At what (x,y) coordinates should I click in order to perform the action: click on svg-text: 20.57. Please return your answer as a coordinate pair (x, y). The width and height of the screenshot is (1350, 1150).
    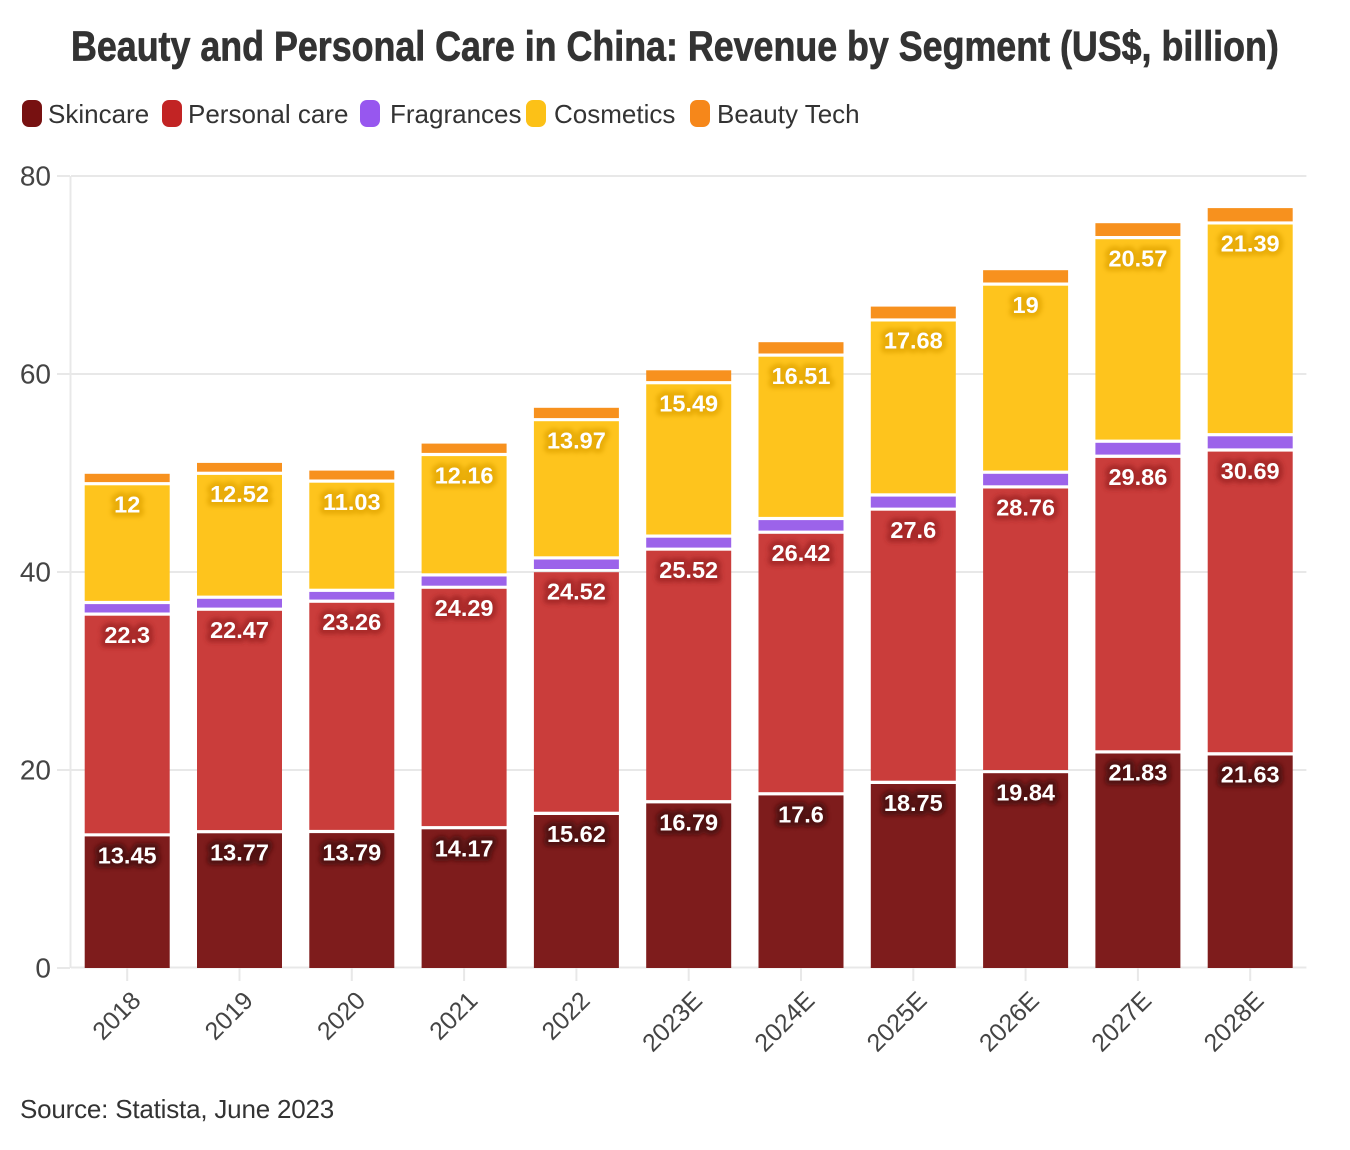
    Looking at the image, I should click on (1137, 258).